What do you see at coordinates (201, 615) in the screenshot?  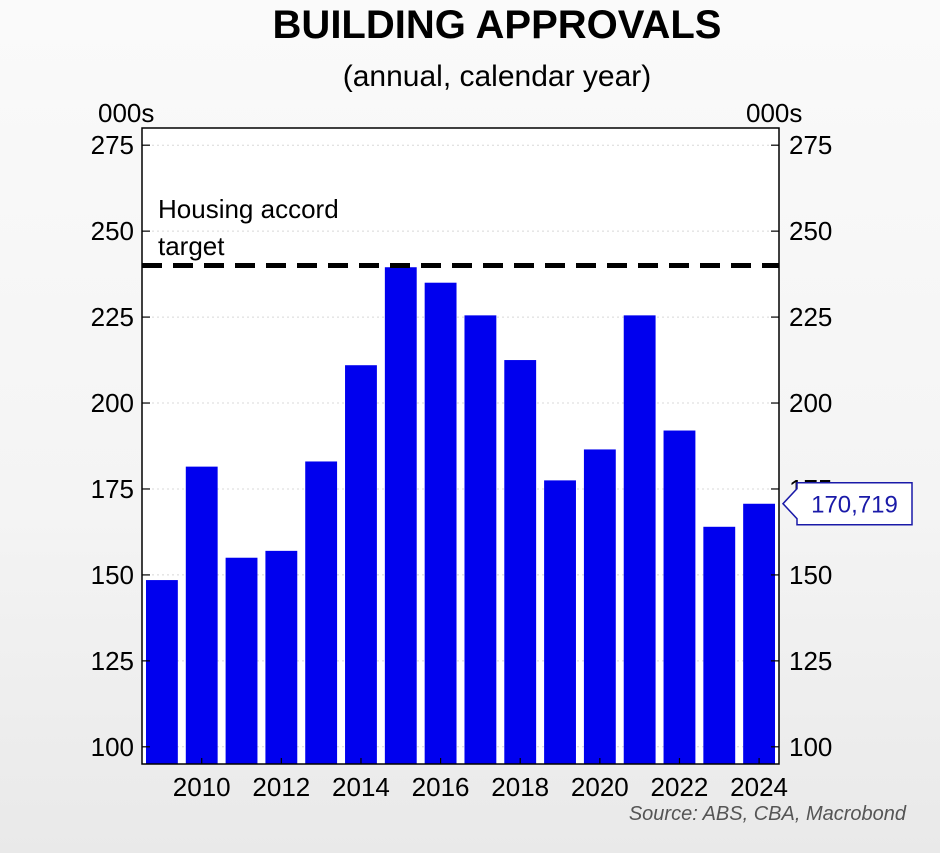 I see `bar-2010` at bounding box center [201, 615].